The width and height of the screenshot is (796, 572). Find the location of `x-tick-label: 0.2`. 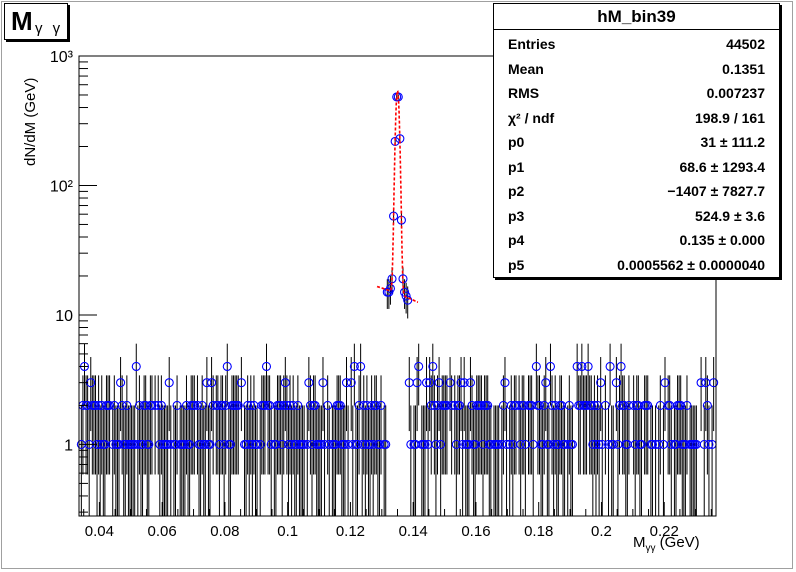

x-tick-label: 0.2 is located at coordinates (601, 531).